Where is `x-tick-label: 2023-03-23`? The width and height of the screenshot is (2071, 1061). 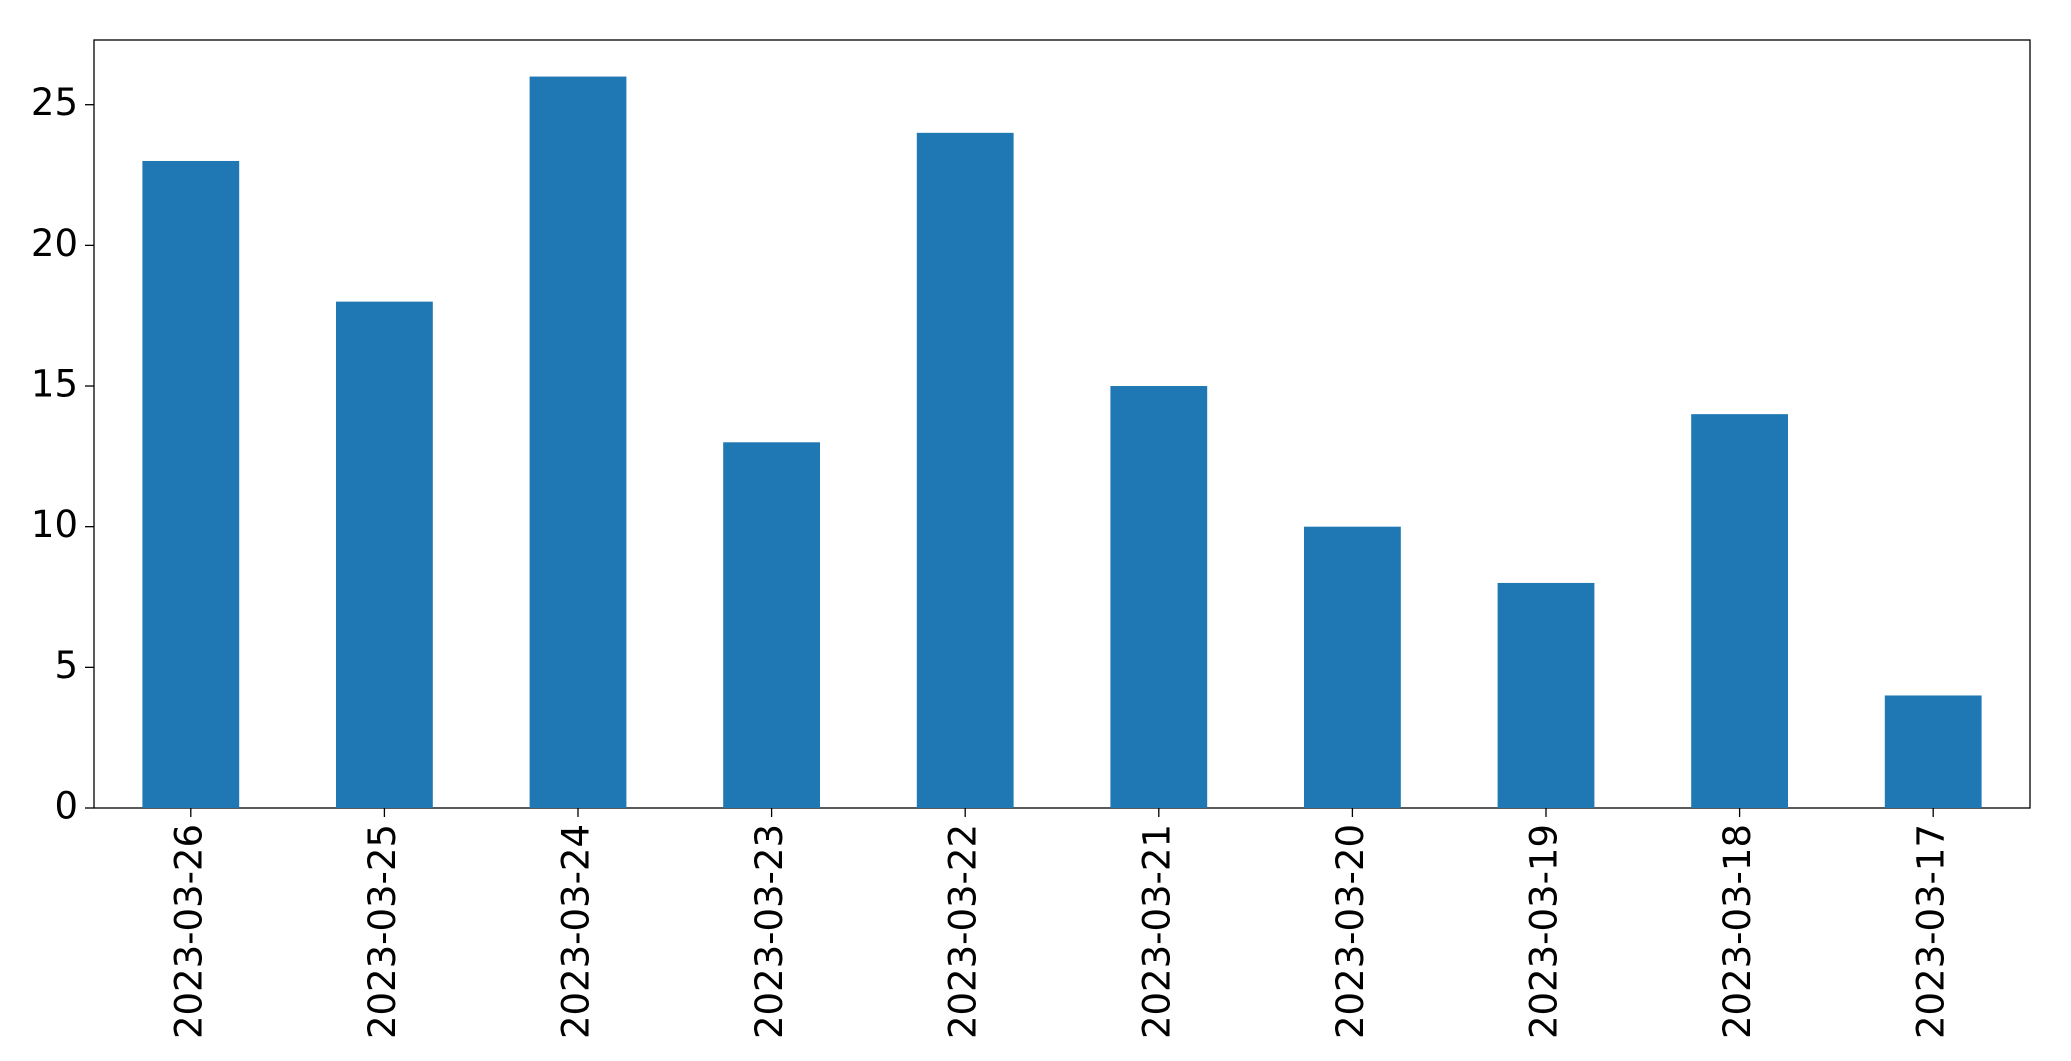 x-tick-label: 2023-03-23 is located at coordinates (769, 931).